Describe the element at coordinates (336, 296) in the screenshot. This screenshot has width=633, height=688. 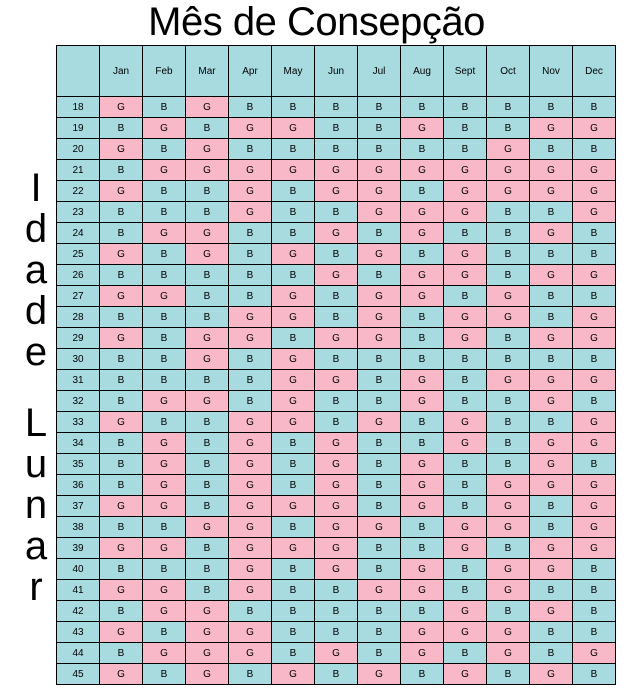
I see `table-row: 27 G G B B G B G G B G B B` at that location.